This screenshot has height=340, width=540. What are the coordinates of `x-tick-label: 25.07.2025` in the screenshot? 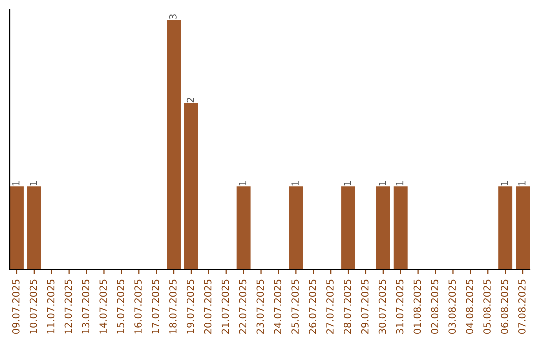 It's located at (295, 307).